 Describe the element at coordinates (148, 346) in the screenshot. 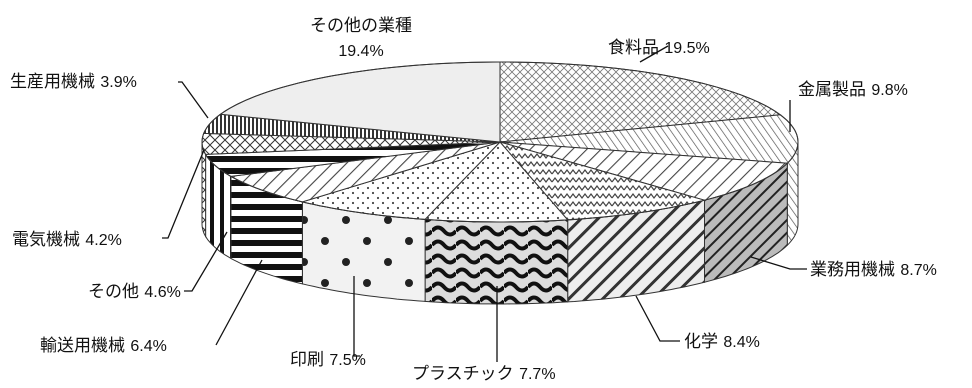

I see `label-transport-machinery-pct: 6.4%` at that location.